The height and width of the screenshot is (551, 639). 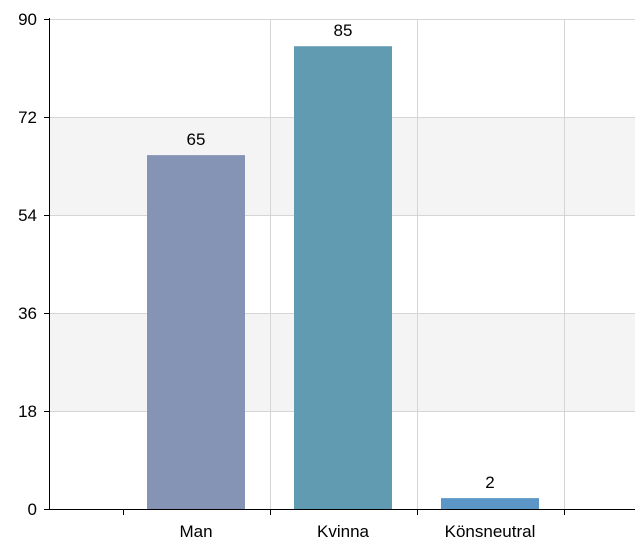 I want to click on y-tick-label: 72, so click(x=27, y=117).